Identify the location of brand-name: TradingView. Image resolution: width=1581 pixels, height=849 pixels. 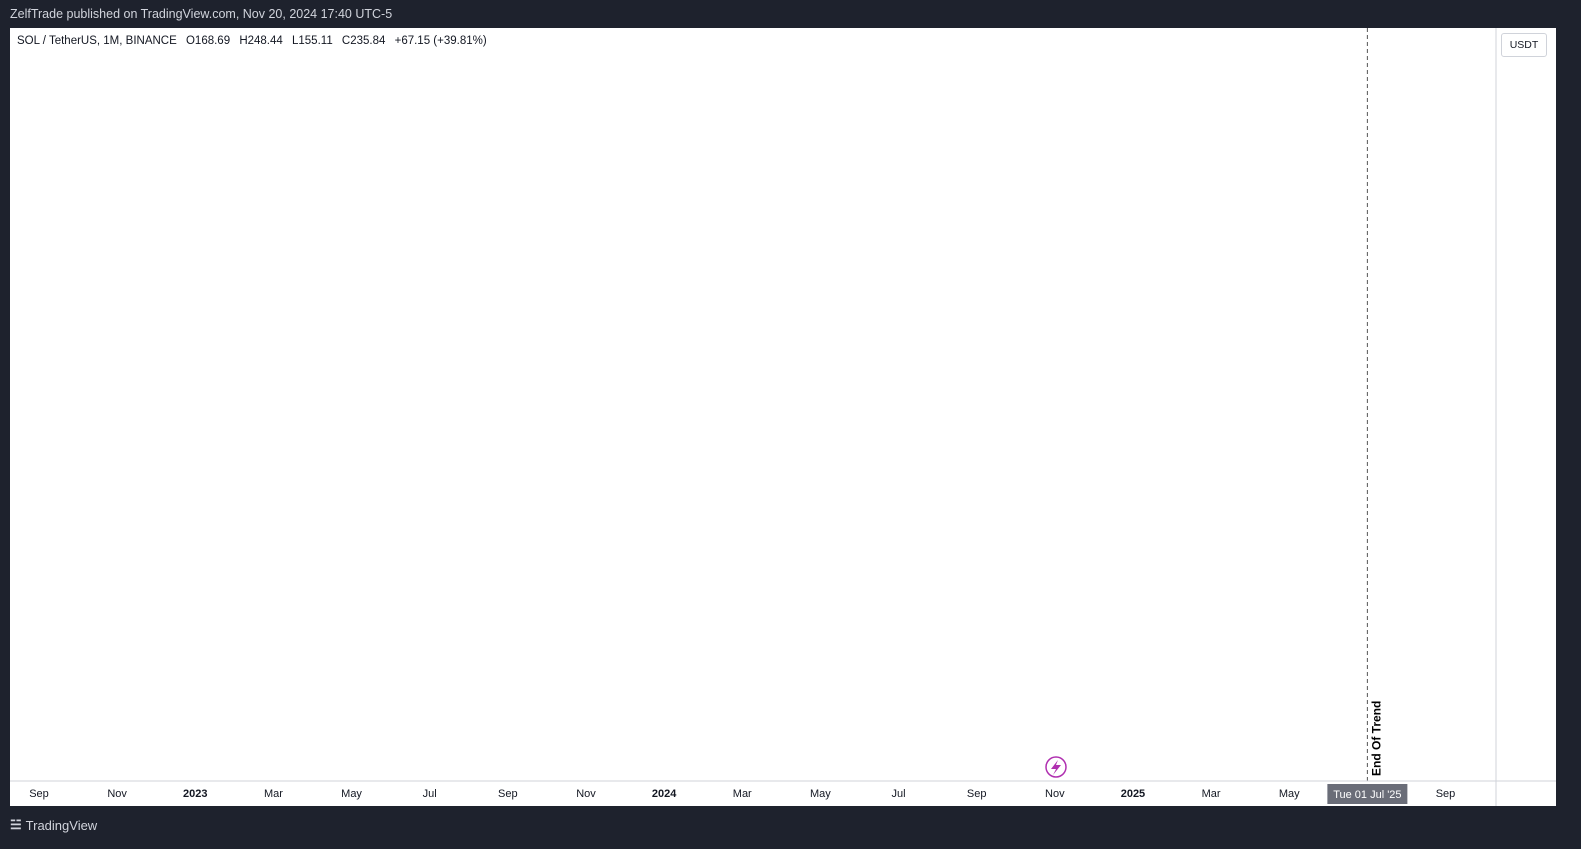
(61, 825).